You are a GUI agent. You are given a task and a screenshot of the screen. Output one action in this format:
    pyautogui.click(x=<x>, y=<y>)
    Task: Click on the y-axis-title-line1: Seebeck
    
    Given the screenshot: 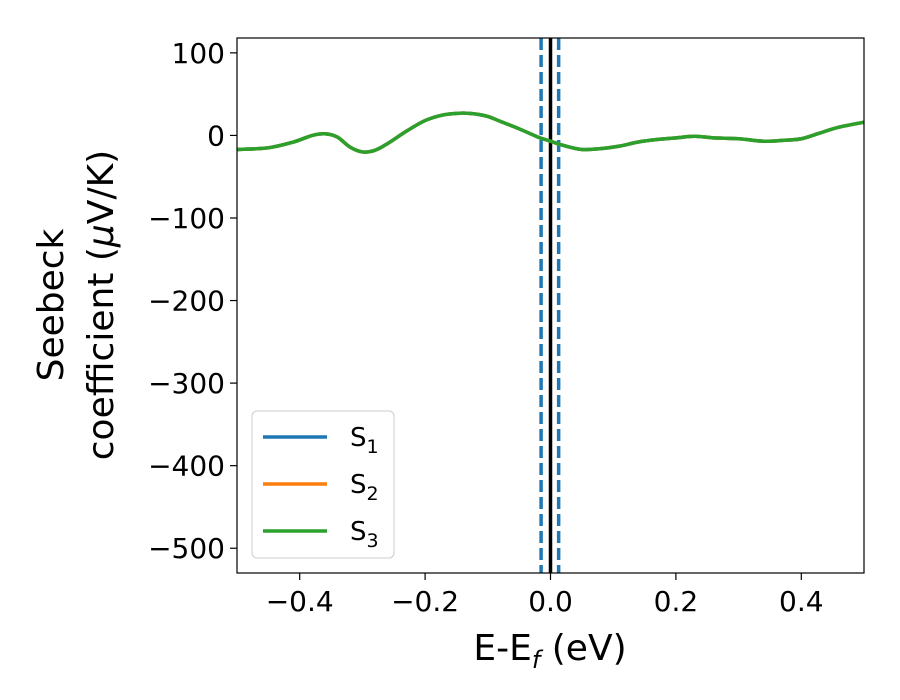 What is the action you would take?
    pyautogui.click(x=51, y=304)
    